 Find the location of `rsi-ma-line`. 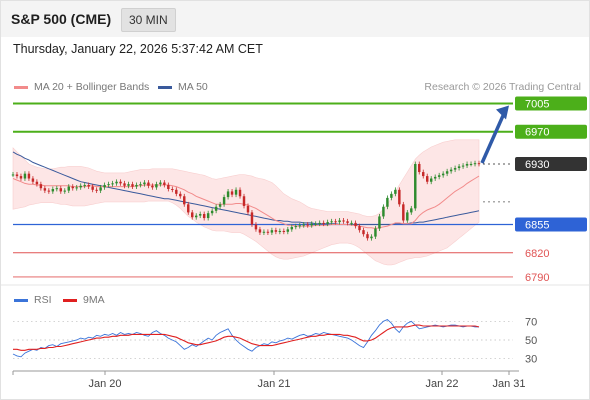

rsi-ma-line is located at coordinates (246, 337).